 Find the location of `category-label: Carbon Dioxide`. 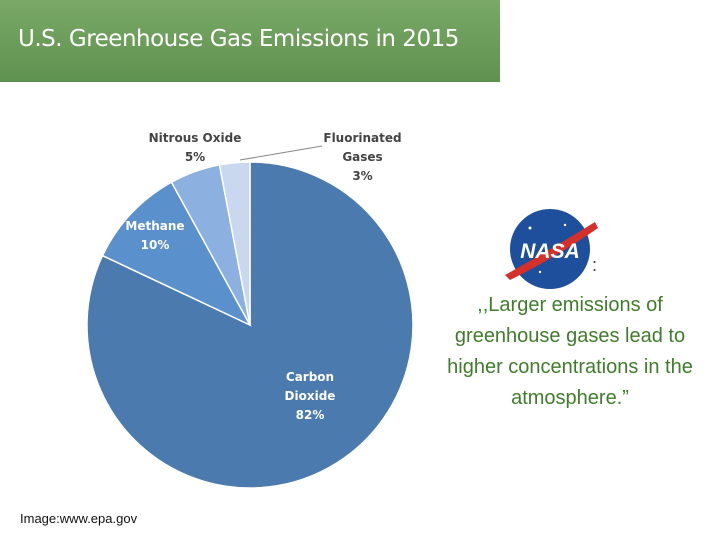

category-label: Carbon Dioxide is located at coordinates (310, 386).